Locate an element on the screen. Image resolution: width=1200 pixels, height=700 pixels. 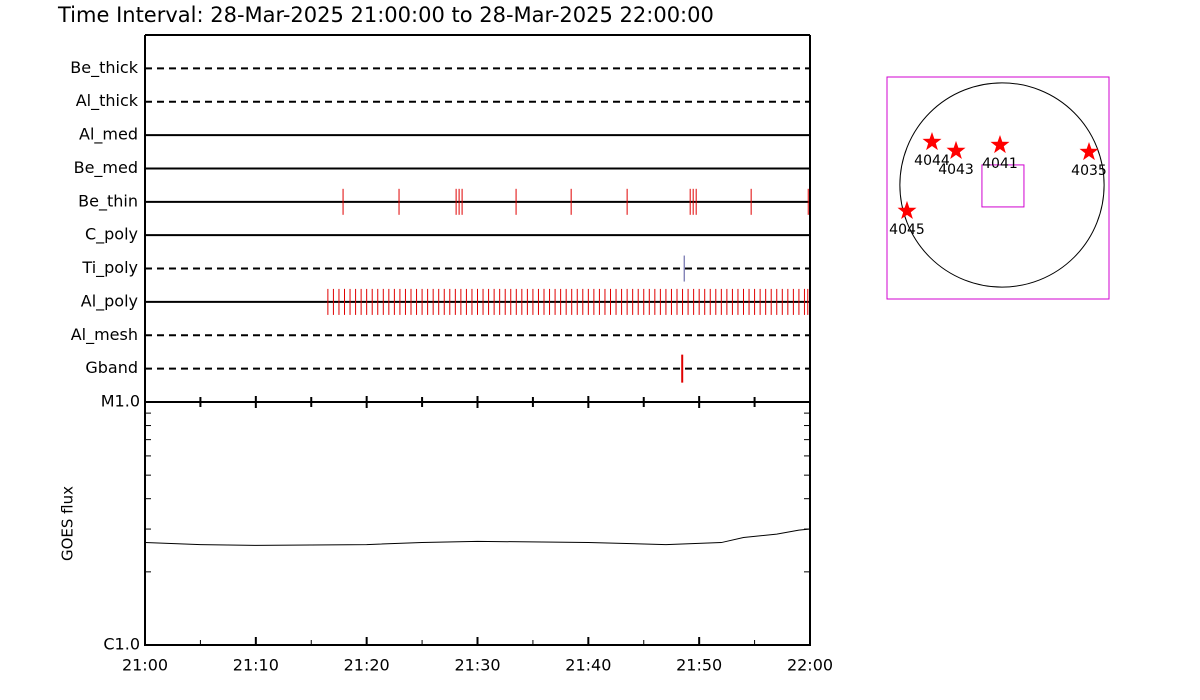
y-axis-label: GOES flux is located at coordinates (68, 523).